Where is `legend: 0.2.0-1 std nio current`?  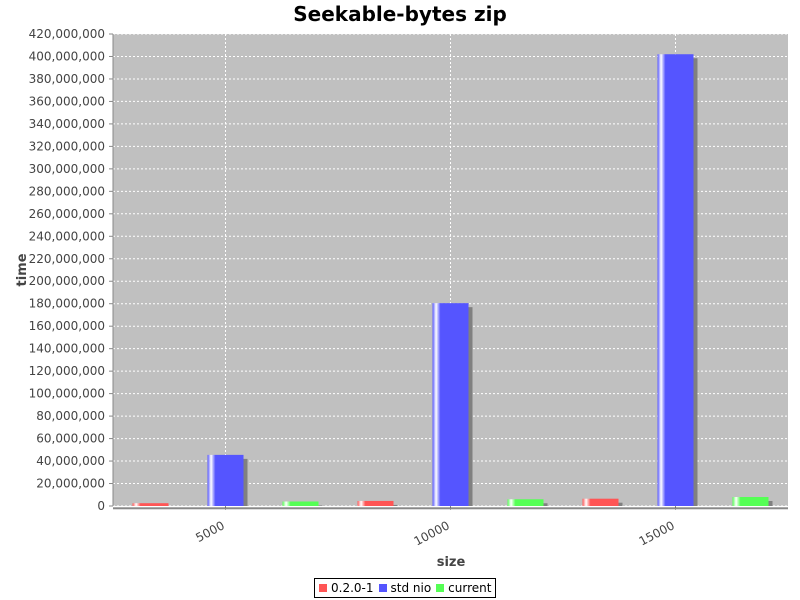
legend: 0.2.0-1 std nio current is located at coordinates (405, 588).